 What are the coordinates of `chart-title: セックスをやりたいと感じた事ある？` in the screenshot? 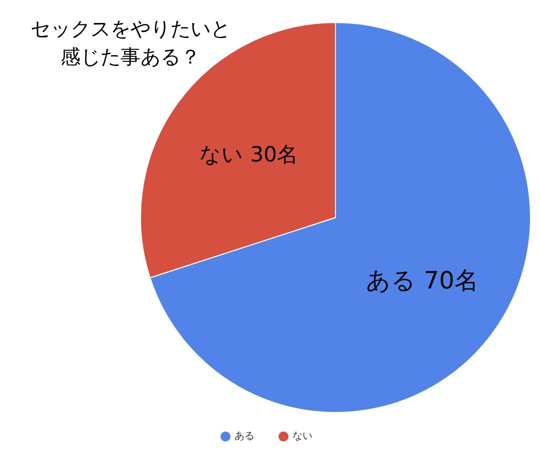 It's located at (130, 42).